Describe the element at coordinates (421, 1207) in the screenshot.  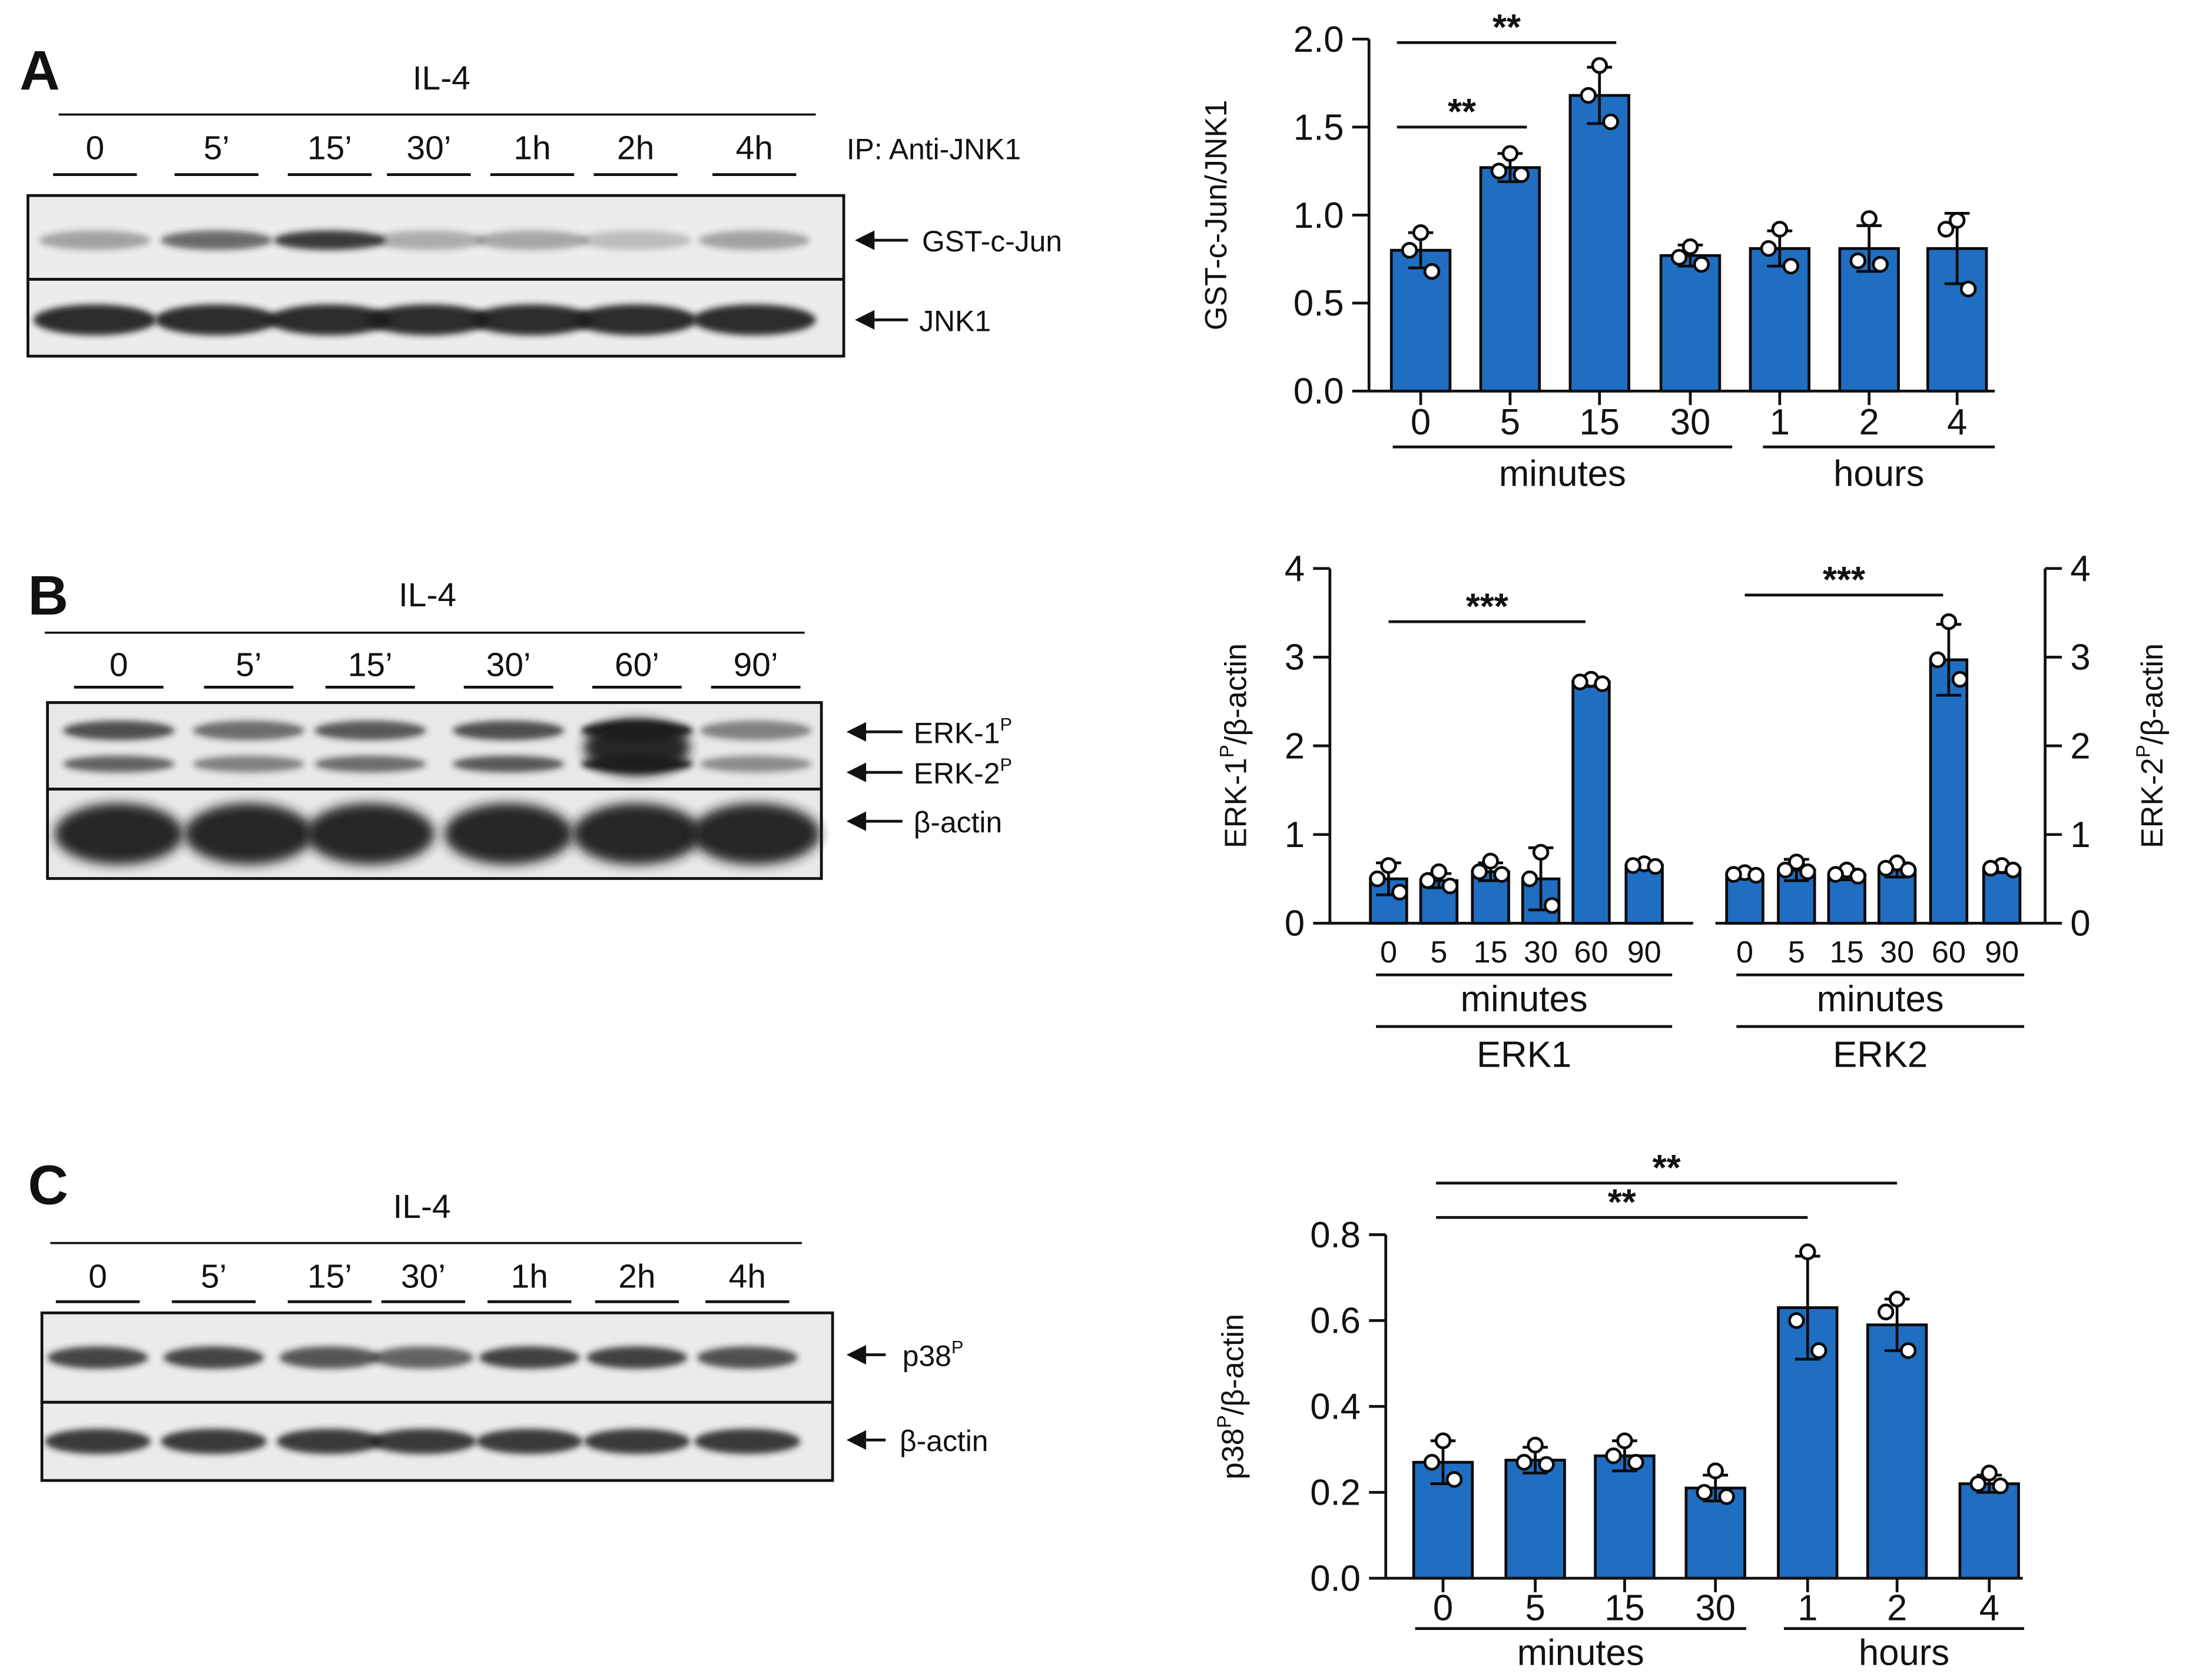
I see `panel-c-treatment: IL-4` at that location.